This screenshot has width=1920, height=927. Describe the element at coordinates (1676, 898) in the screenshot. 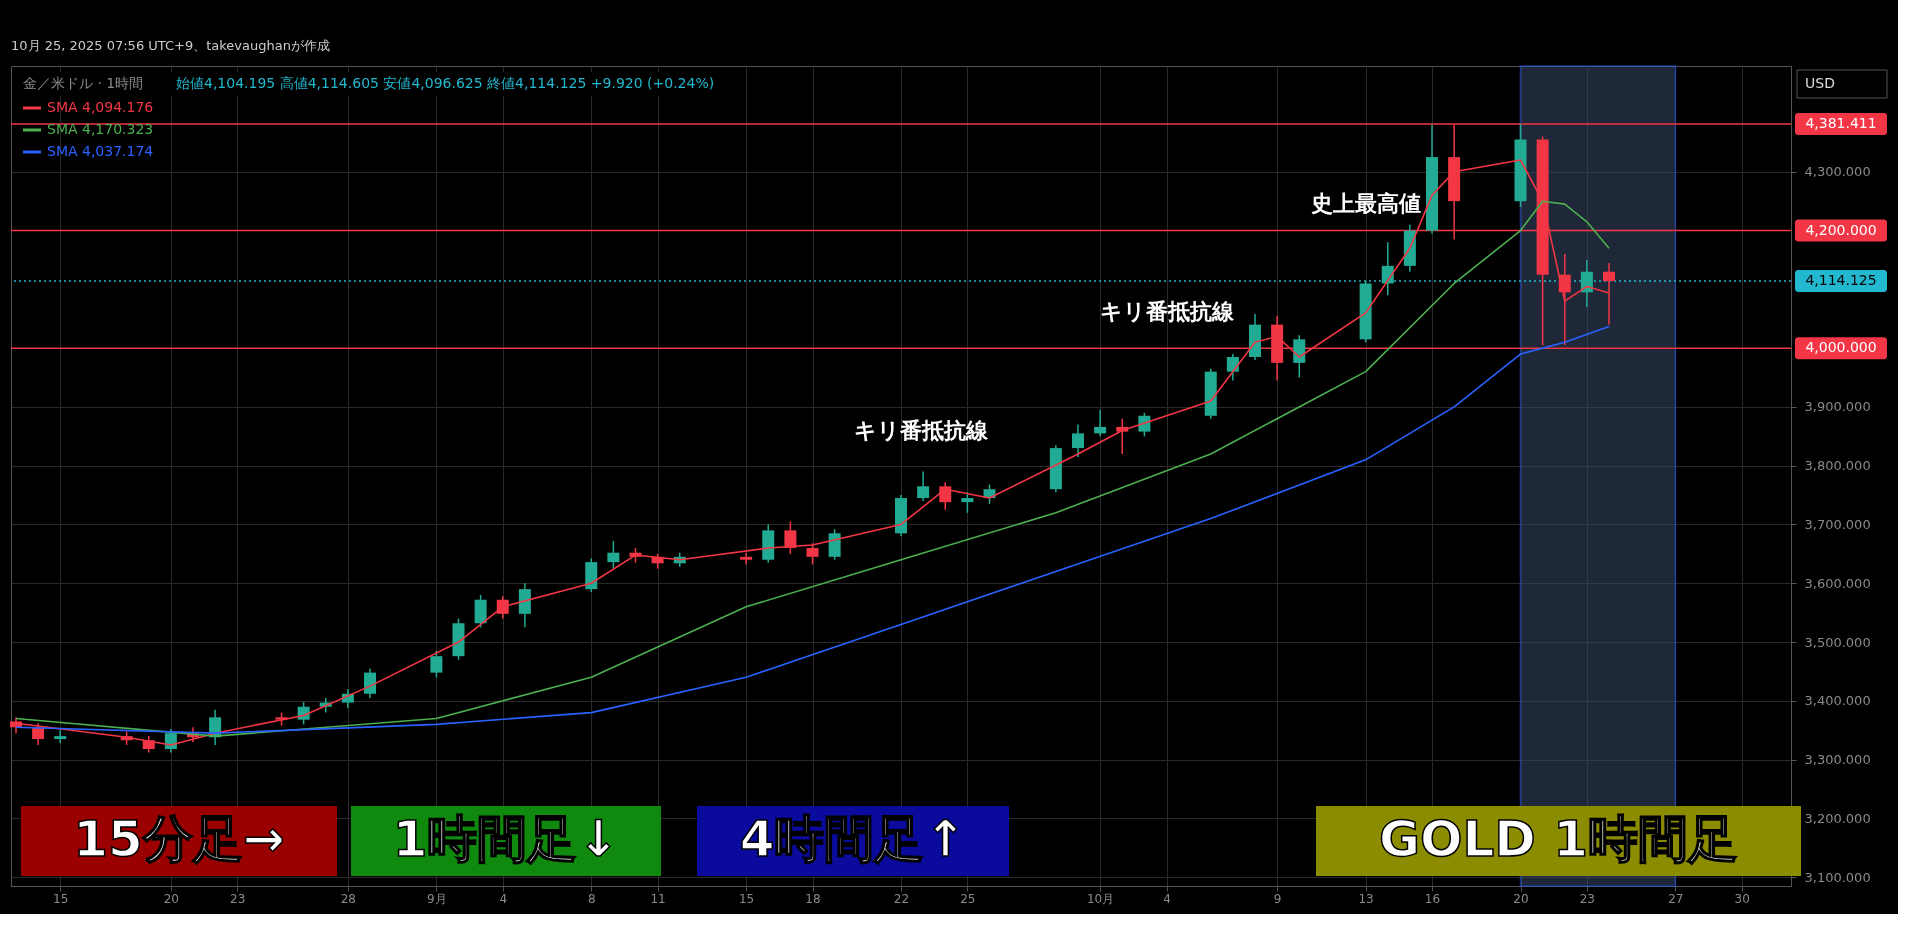

I see `x-tick-label: 27` at that location.